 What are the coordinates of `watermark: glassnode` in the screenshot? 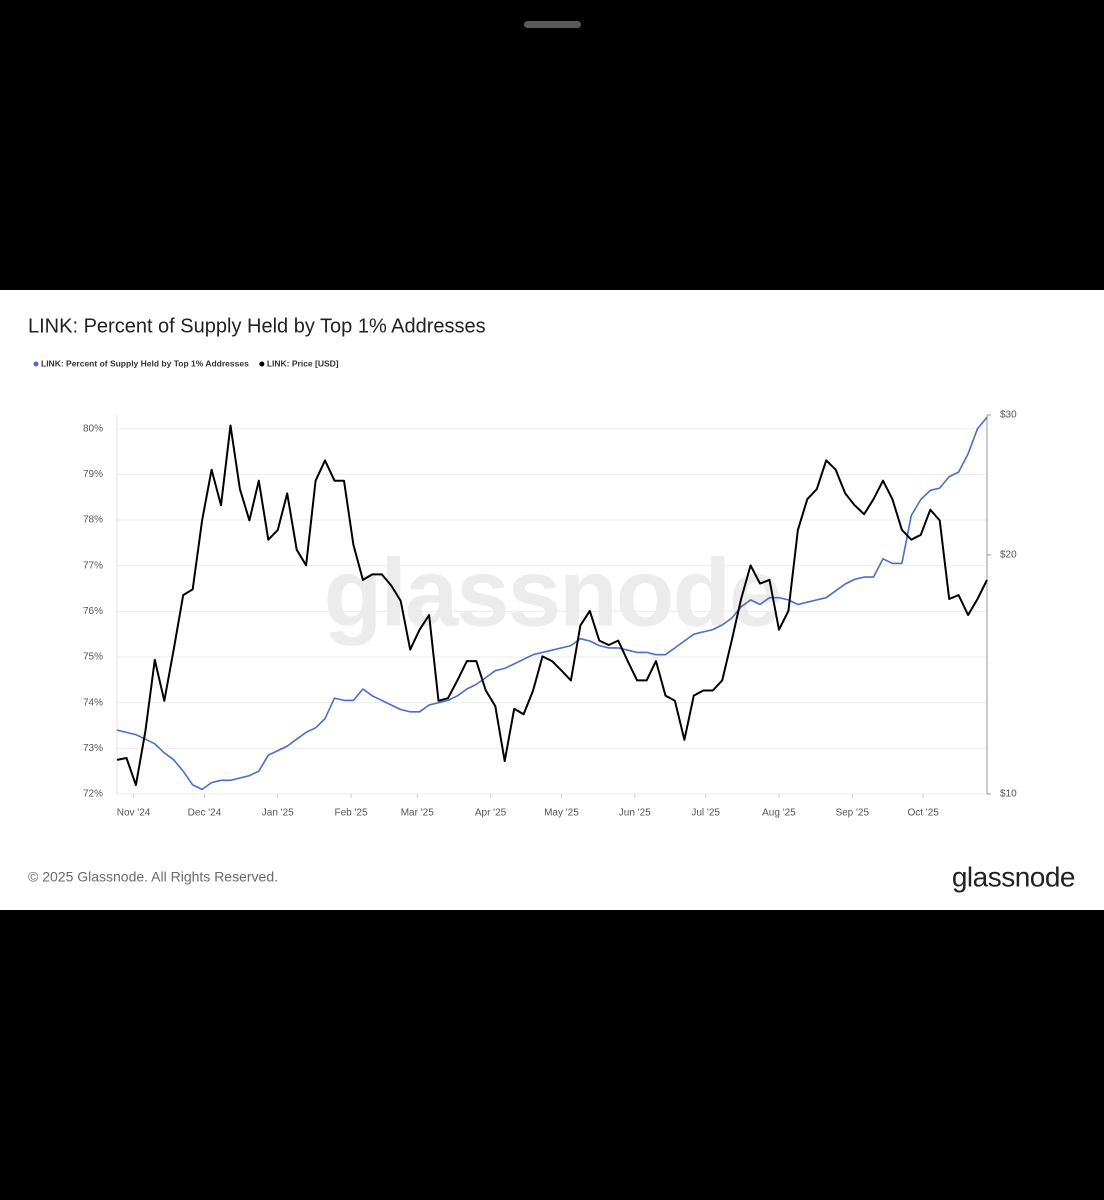 It's located at (552, 592).